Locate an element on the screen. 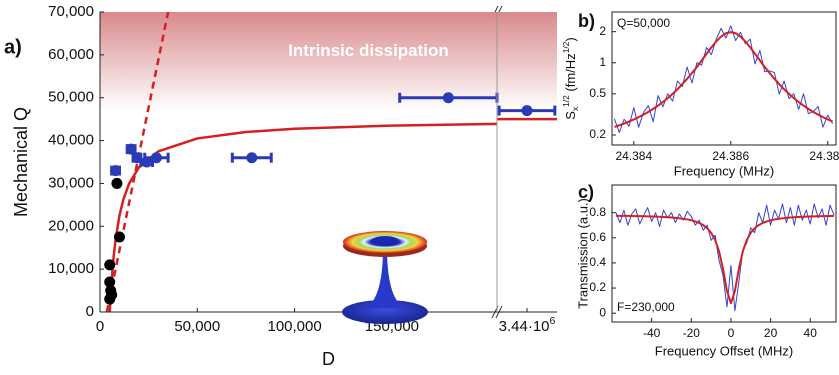  y-tick-label: 10,000 is located at coordinates (71, 268).